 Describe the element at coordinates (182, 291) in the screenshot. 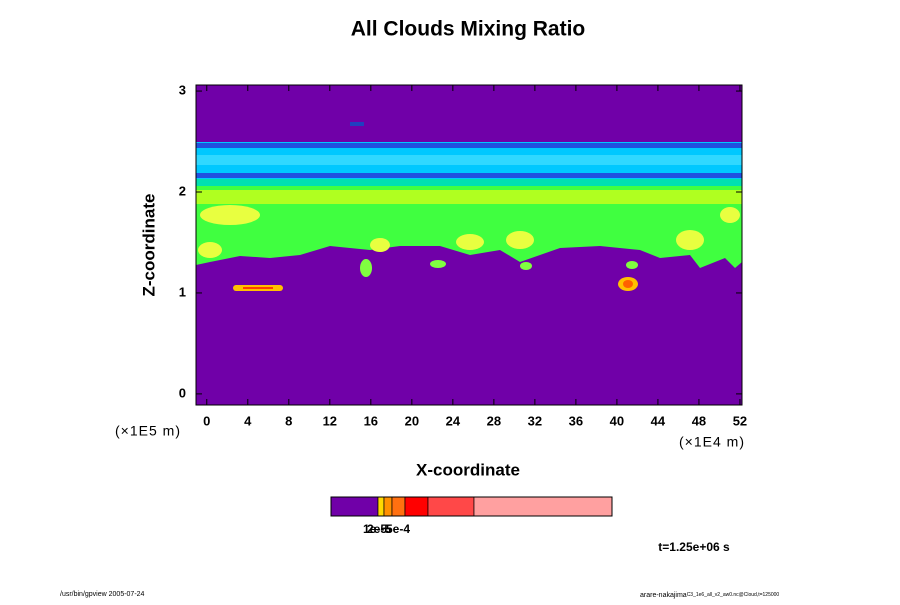

I see `y-tick-label: 1` at that location.